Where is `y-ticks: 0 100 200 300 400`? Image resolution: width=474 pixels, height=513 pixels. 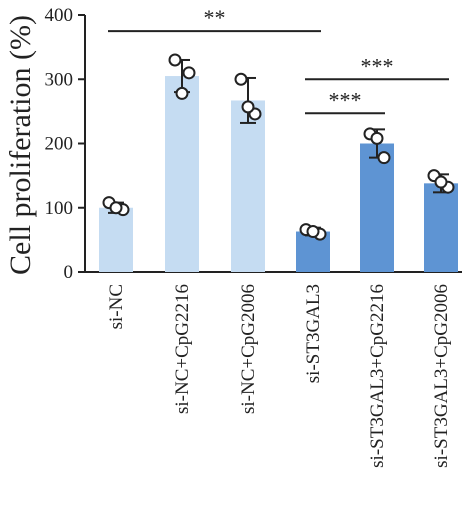
y-ticks: 0 100 200 300 400 is located at coordinates (65, 144).